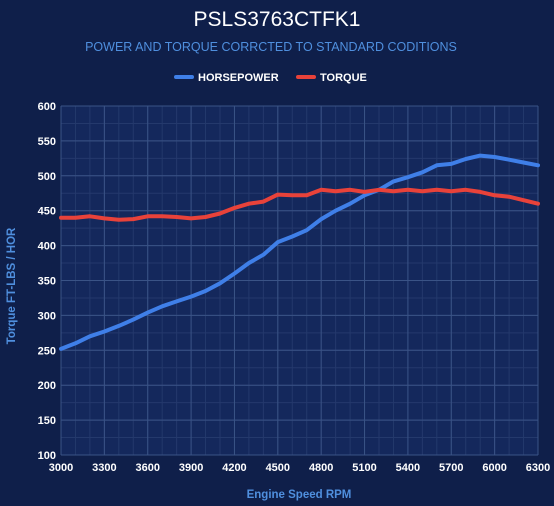  What do you see at coordinates (47, 351) in the screenshot?
I see `y-tick-label: 250` at bounding box center [47, 351].